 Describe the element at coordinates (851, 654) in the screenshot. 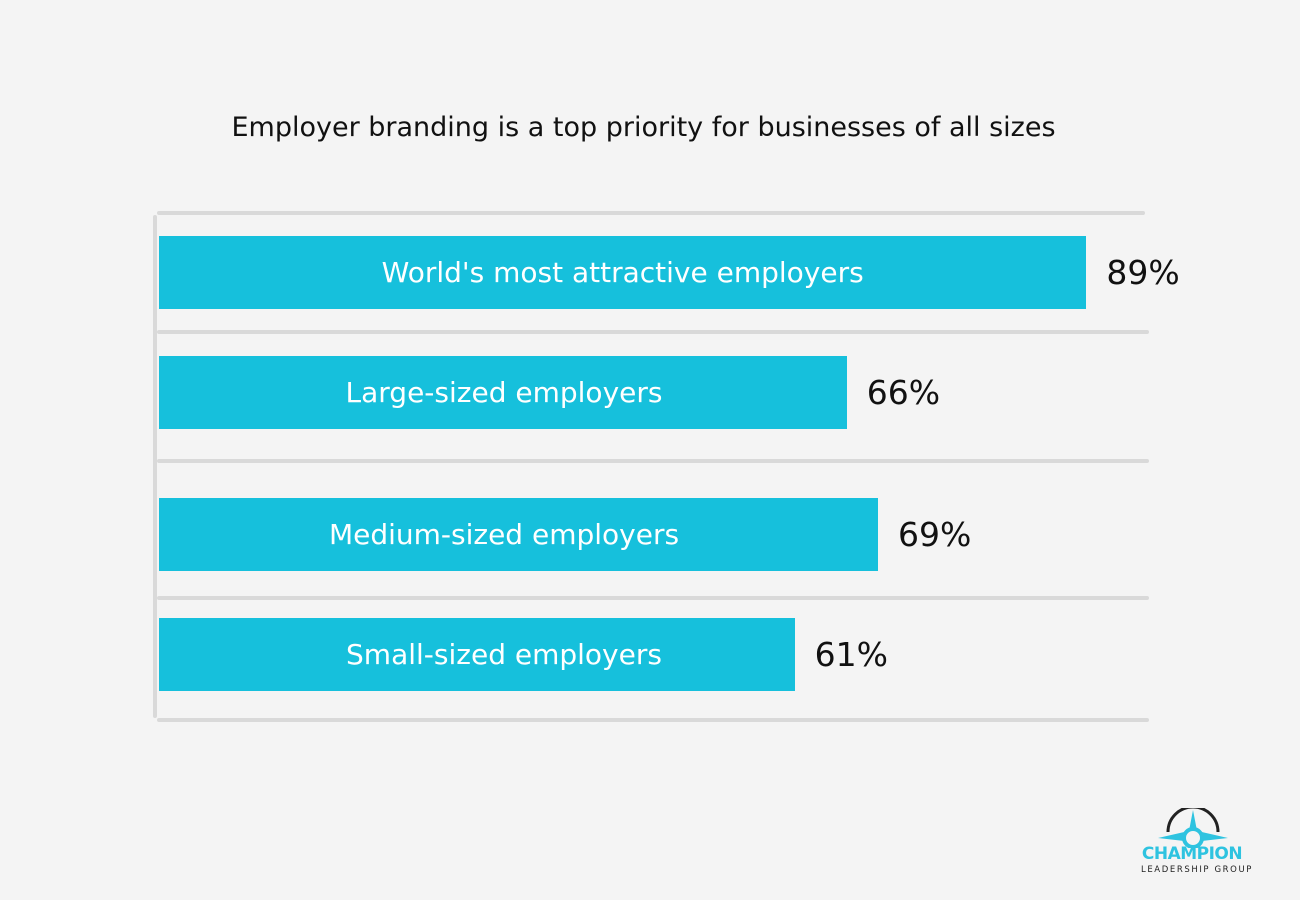

I see `value-label: 61%` at that location.